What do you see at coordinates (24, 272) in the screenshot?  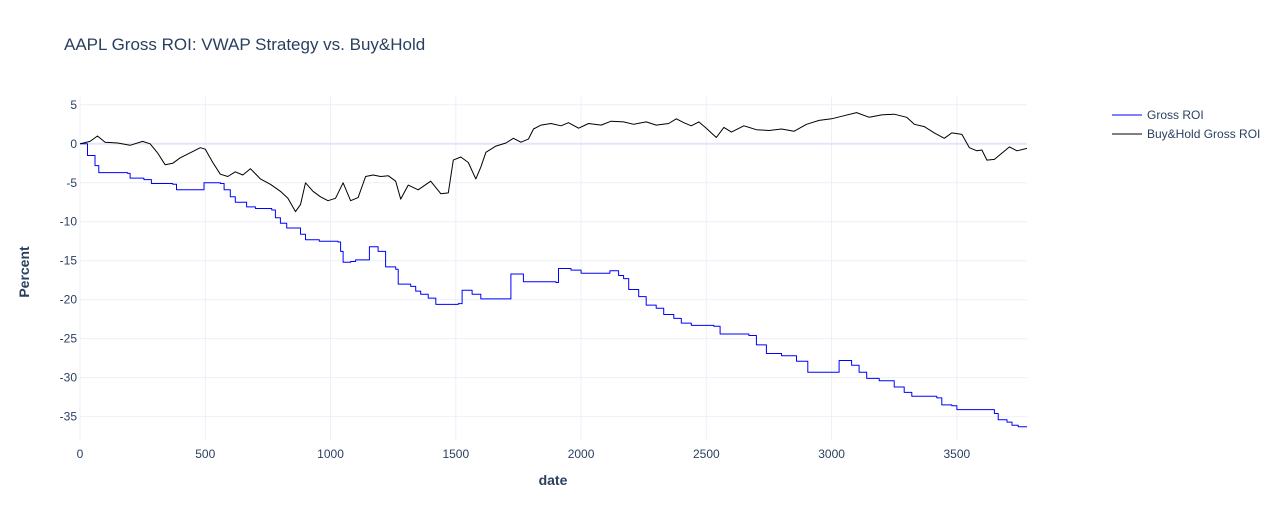 I see `y-axis-title: Percent` at bounding box center [24, 272].